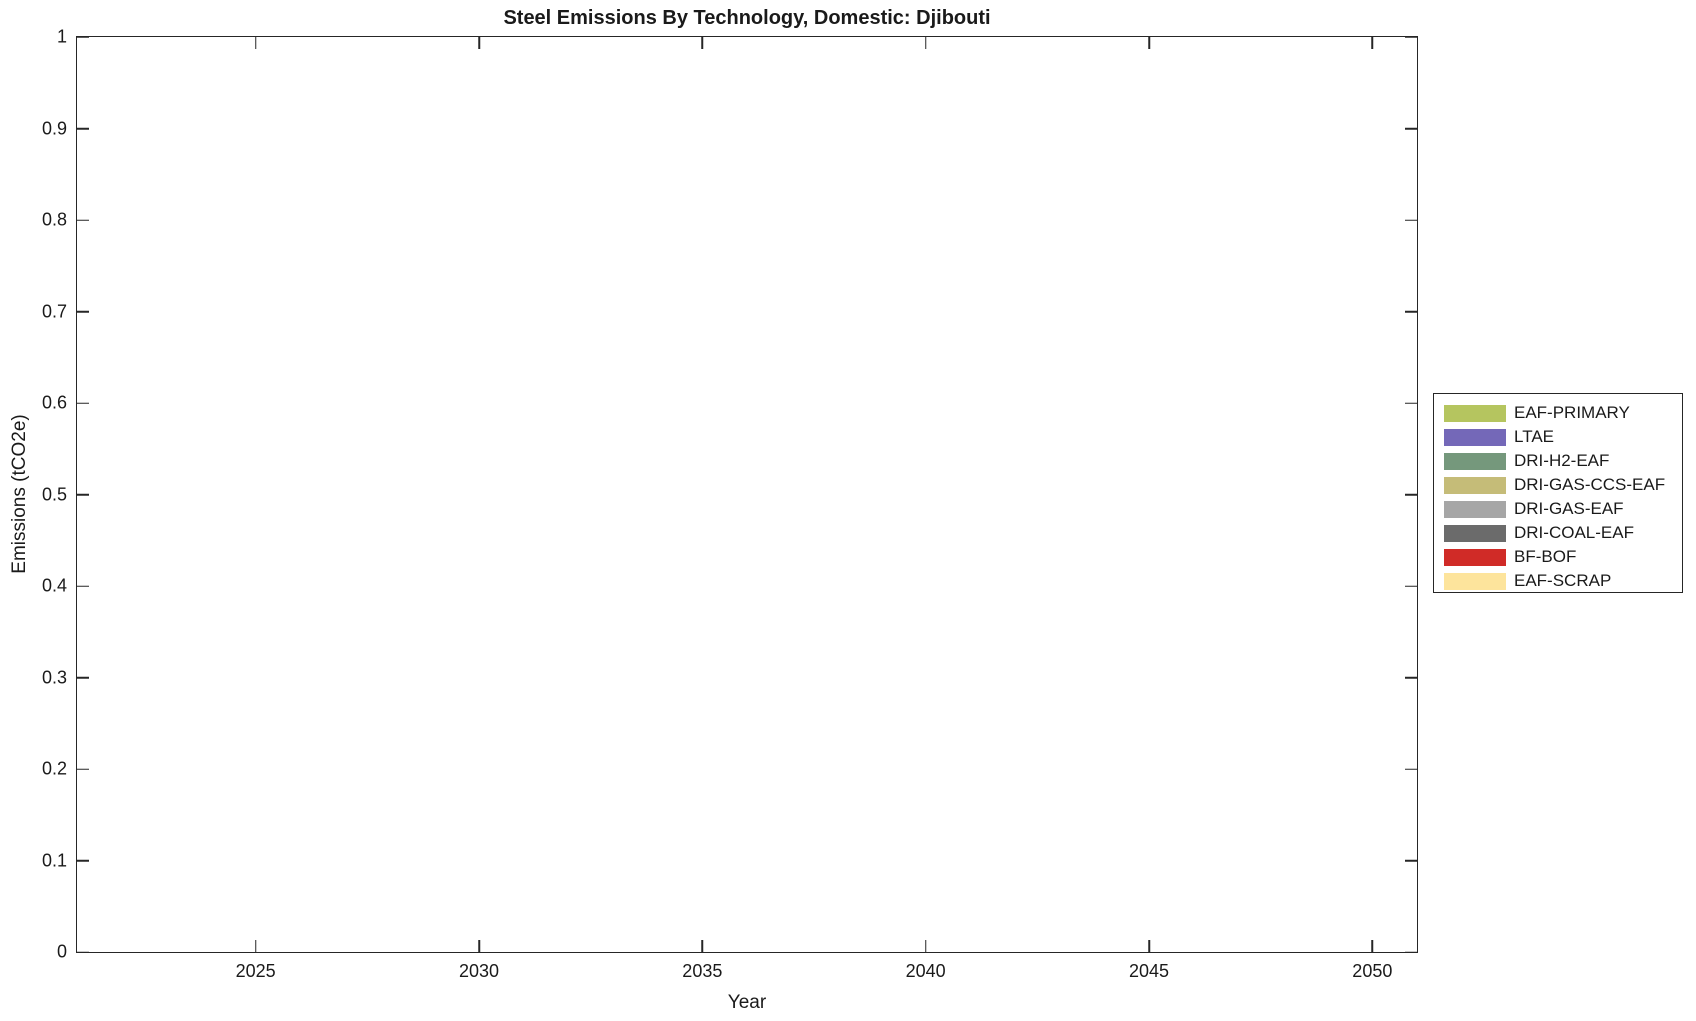 This screenshot has width=1696, height=1021. Describe the element at coordinates (61, 951) in the screenshot. I see `y-tick-label: 0` at that location.